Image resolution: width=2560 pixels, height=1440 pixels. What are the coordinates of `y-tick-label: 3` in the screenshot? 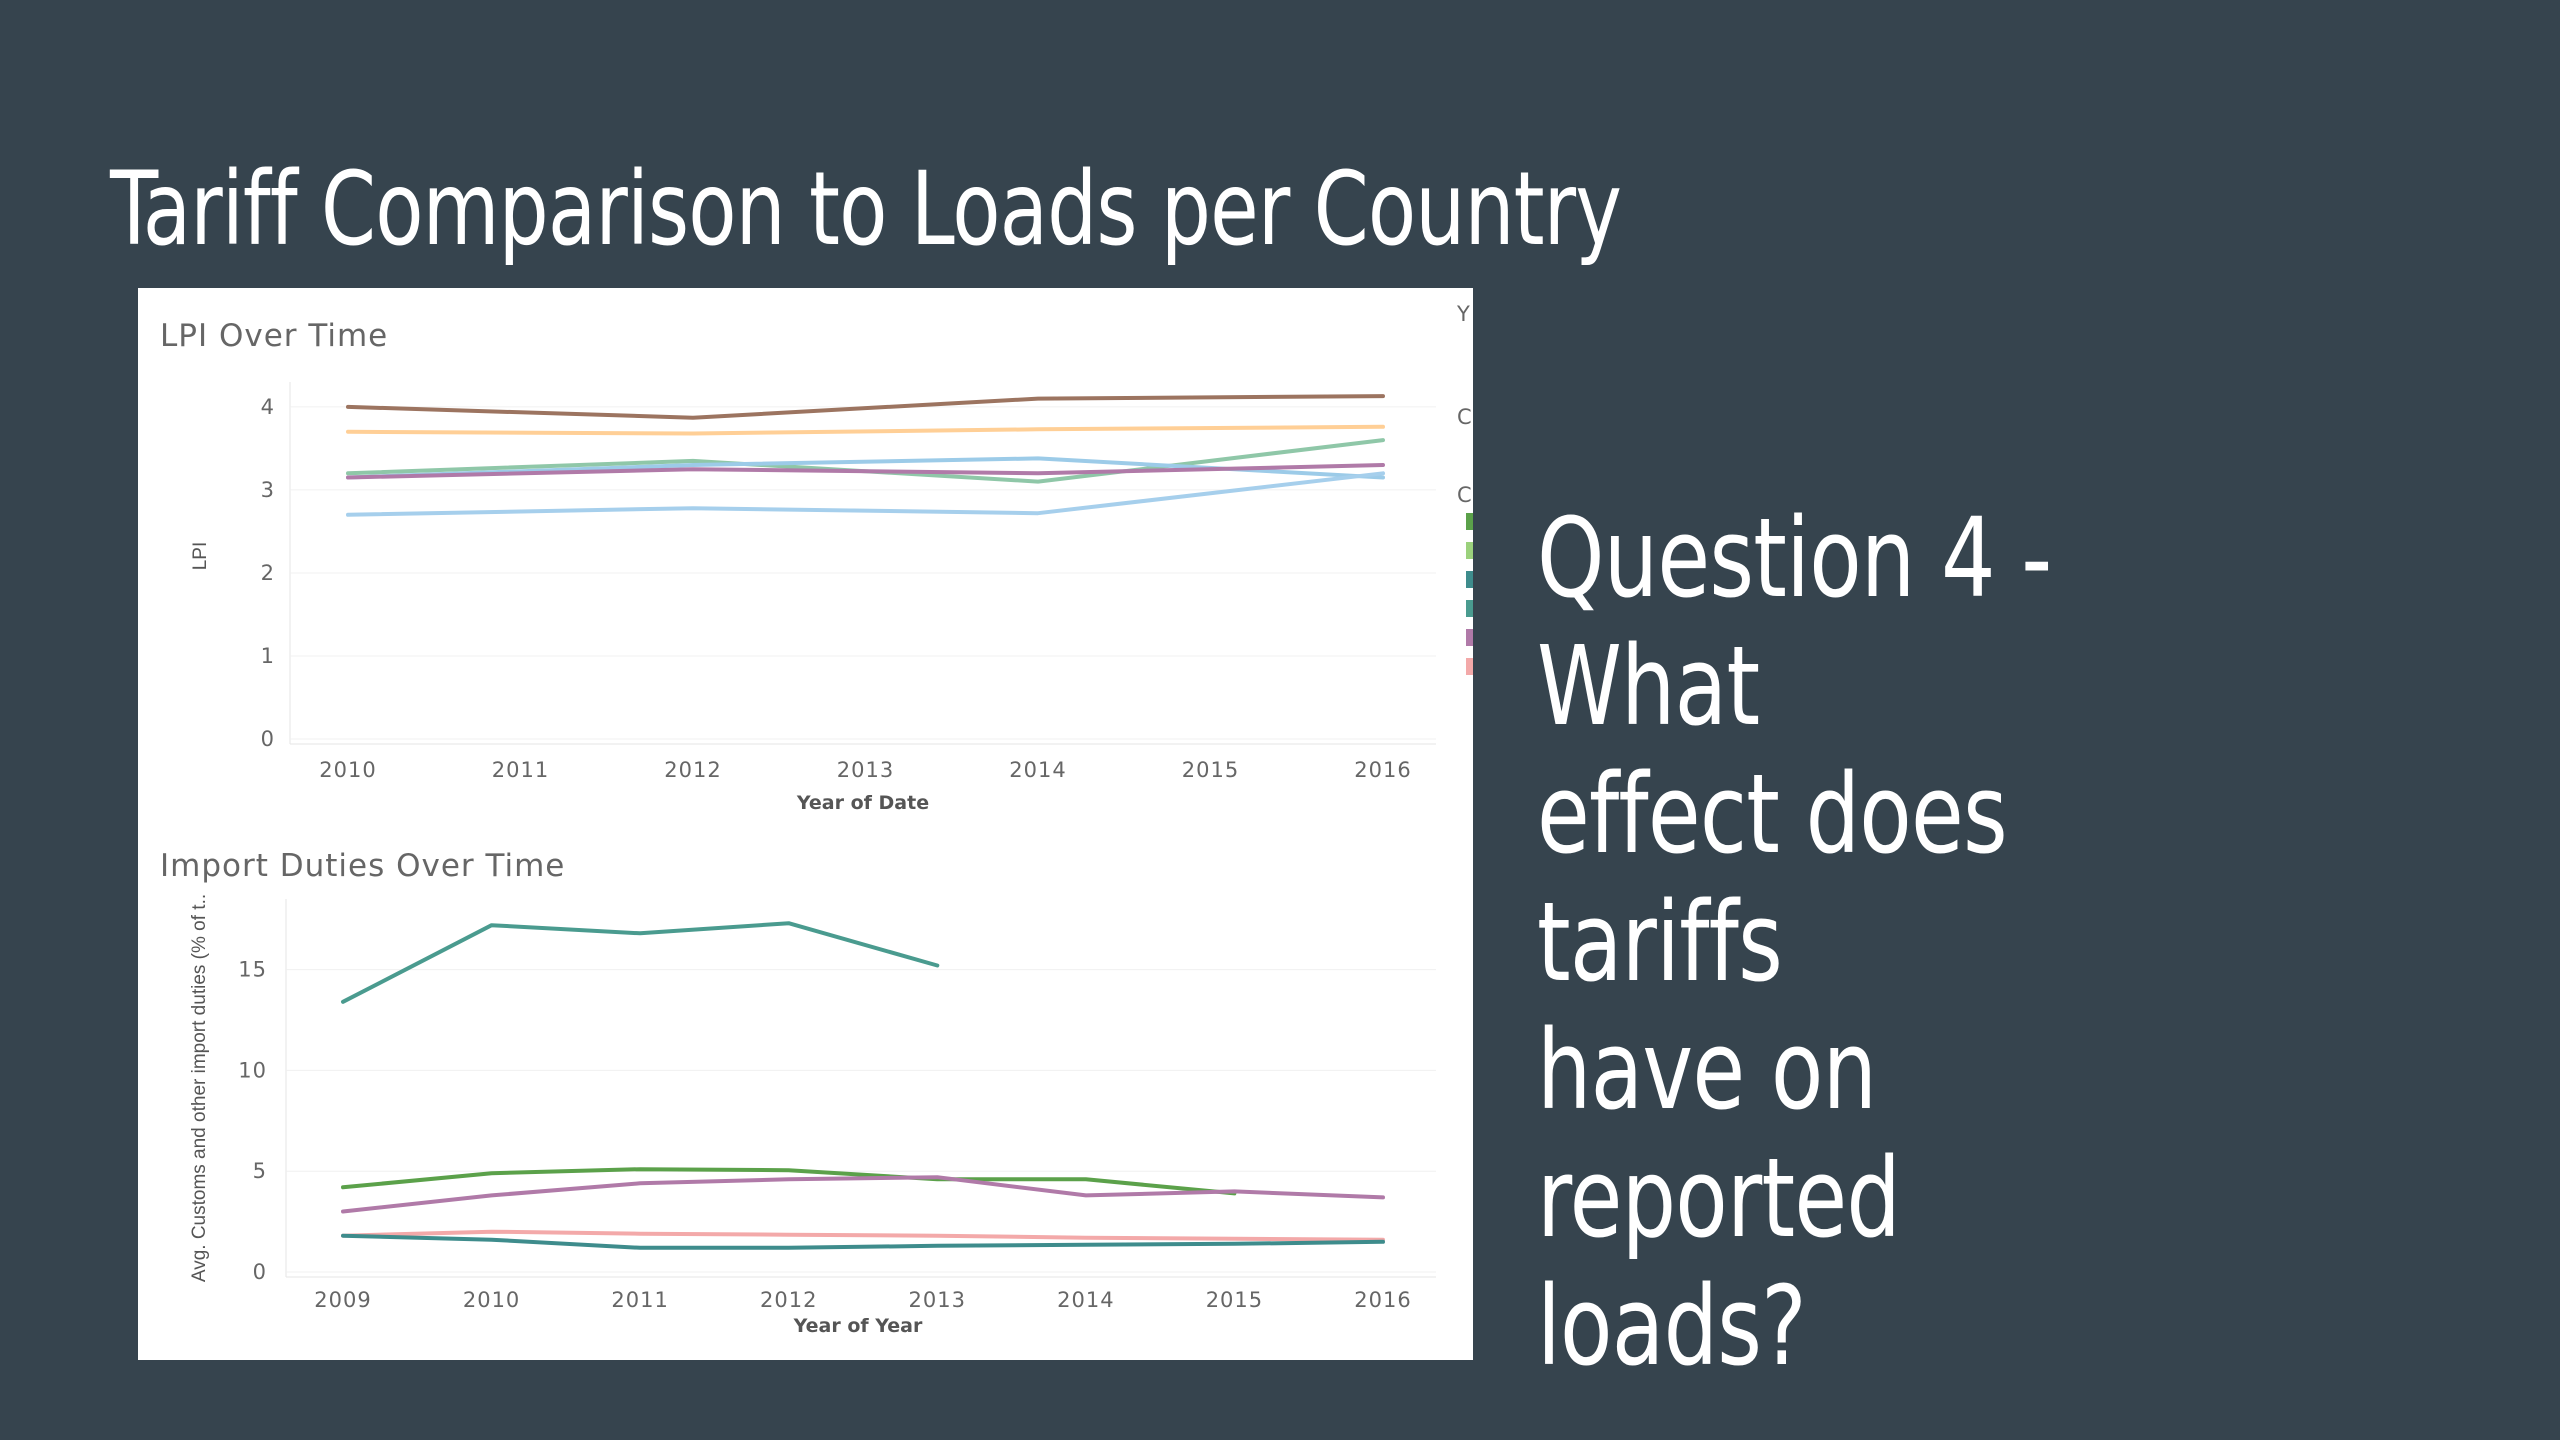 It's located at (268, 490).